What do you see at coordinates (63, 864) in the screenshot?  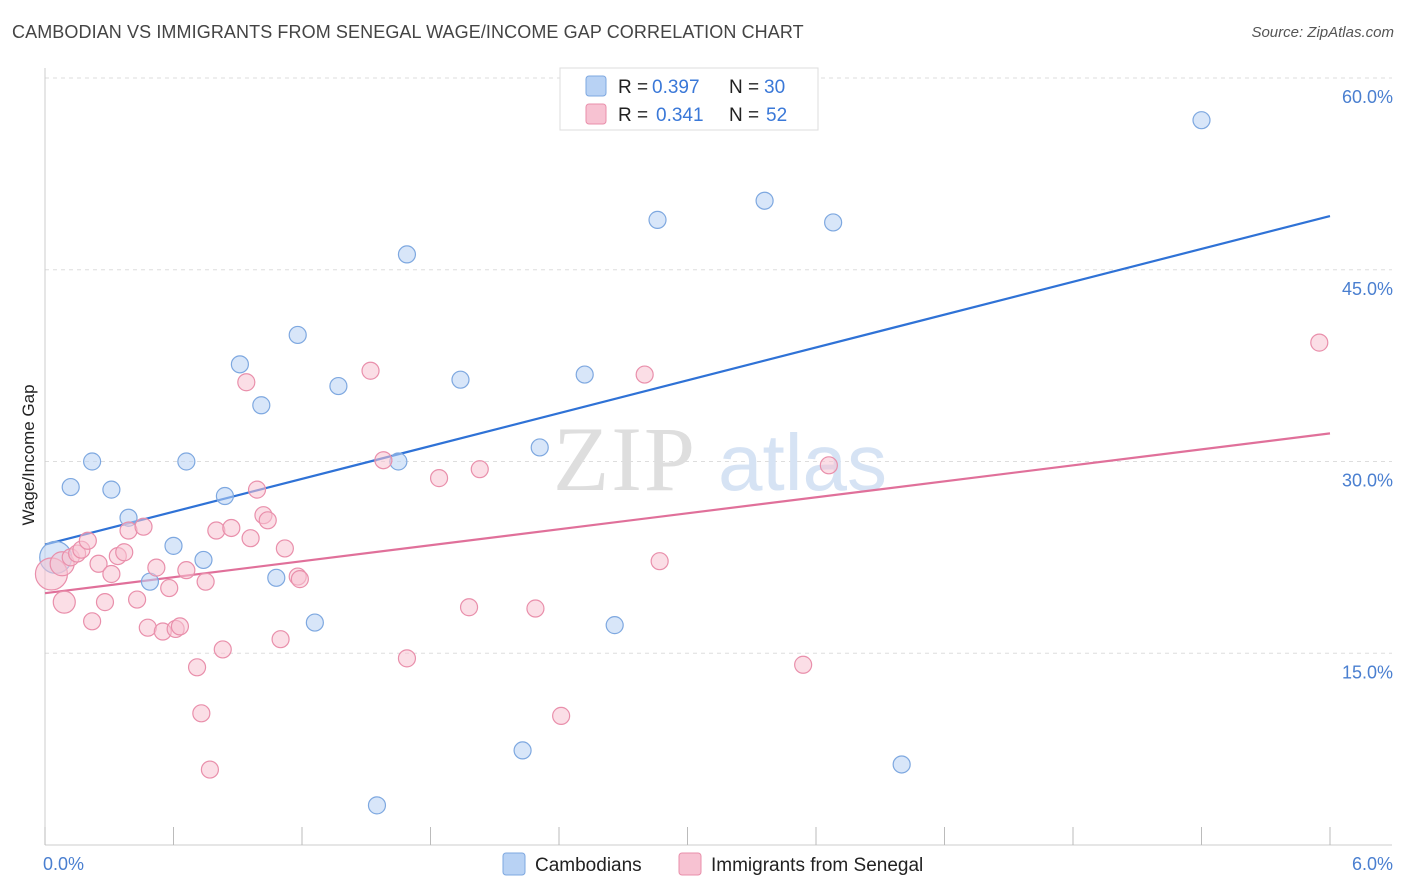 I see `x-tick-label-min: 0.0%` at bounding box center [63, 864].